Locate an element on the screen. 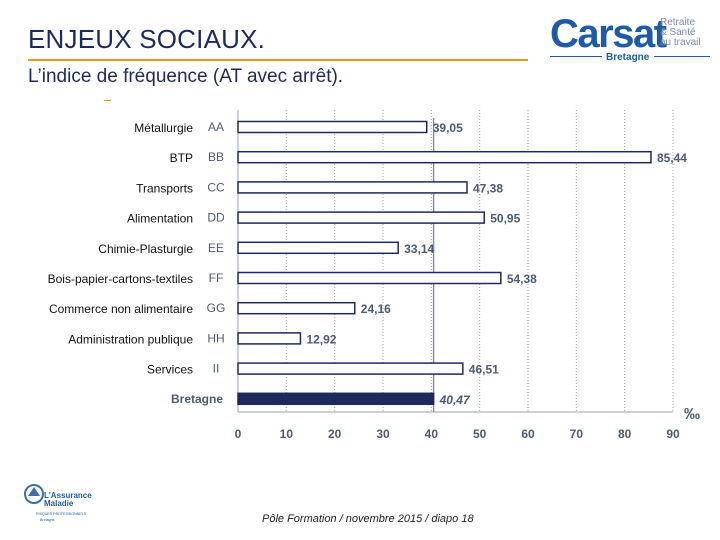  assurance-maladie-line3: RISQUES PROFESSIONNELS is located at coordinates (61, 514).